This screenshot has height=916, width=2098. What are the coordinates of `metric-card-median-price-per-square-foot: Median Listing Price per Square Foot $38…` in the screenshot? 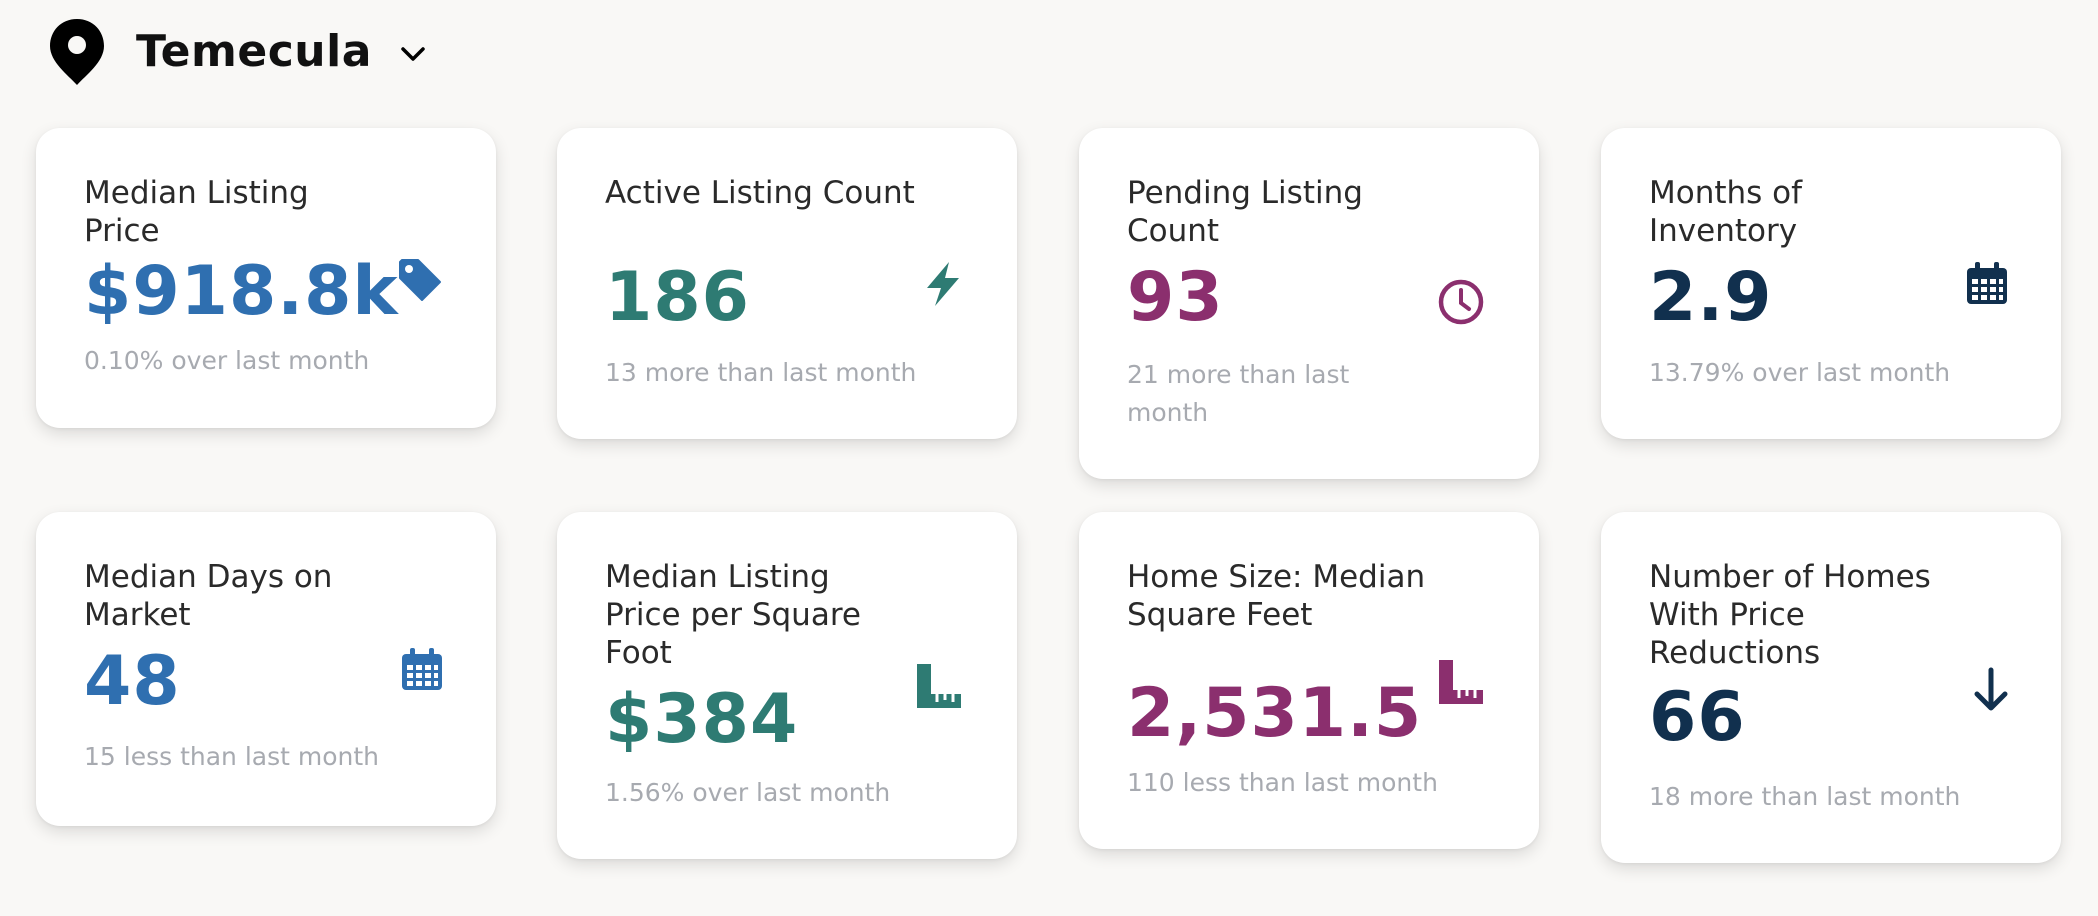 It's located at (787, 685).